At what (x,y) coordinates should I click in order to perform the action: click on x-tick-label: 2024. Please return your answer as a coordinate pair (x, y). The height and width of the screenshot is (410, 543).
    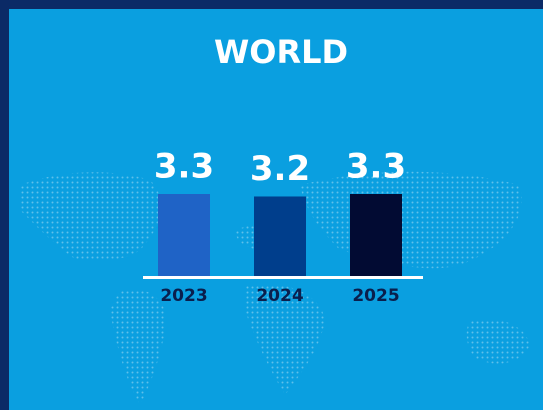
    Looking at the image, I should click on (279, 296).